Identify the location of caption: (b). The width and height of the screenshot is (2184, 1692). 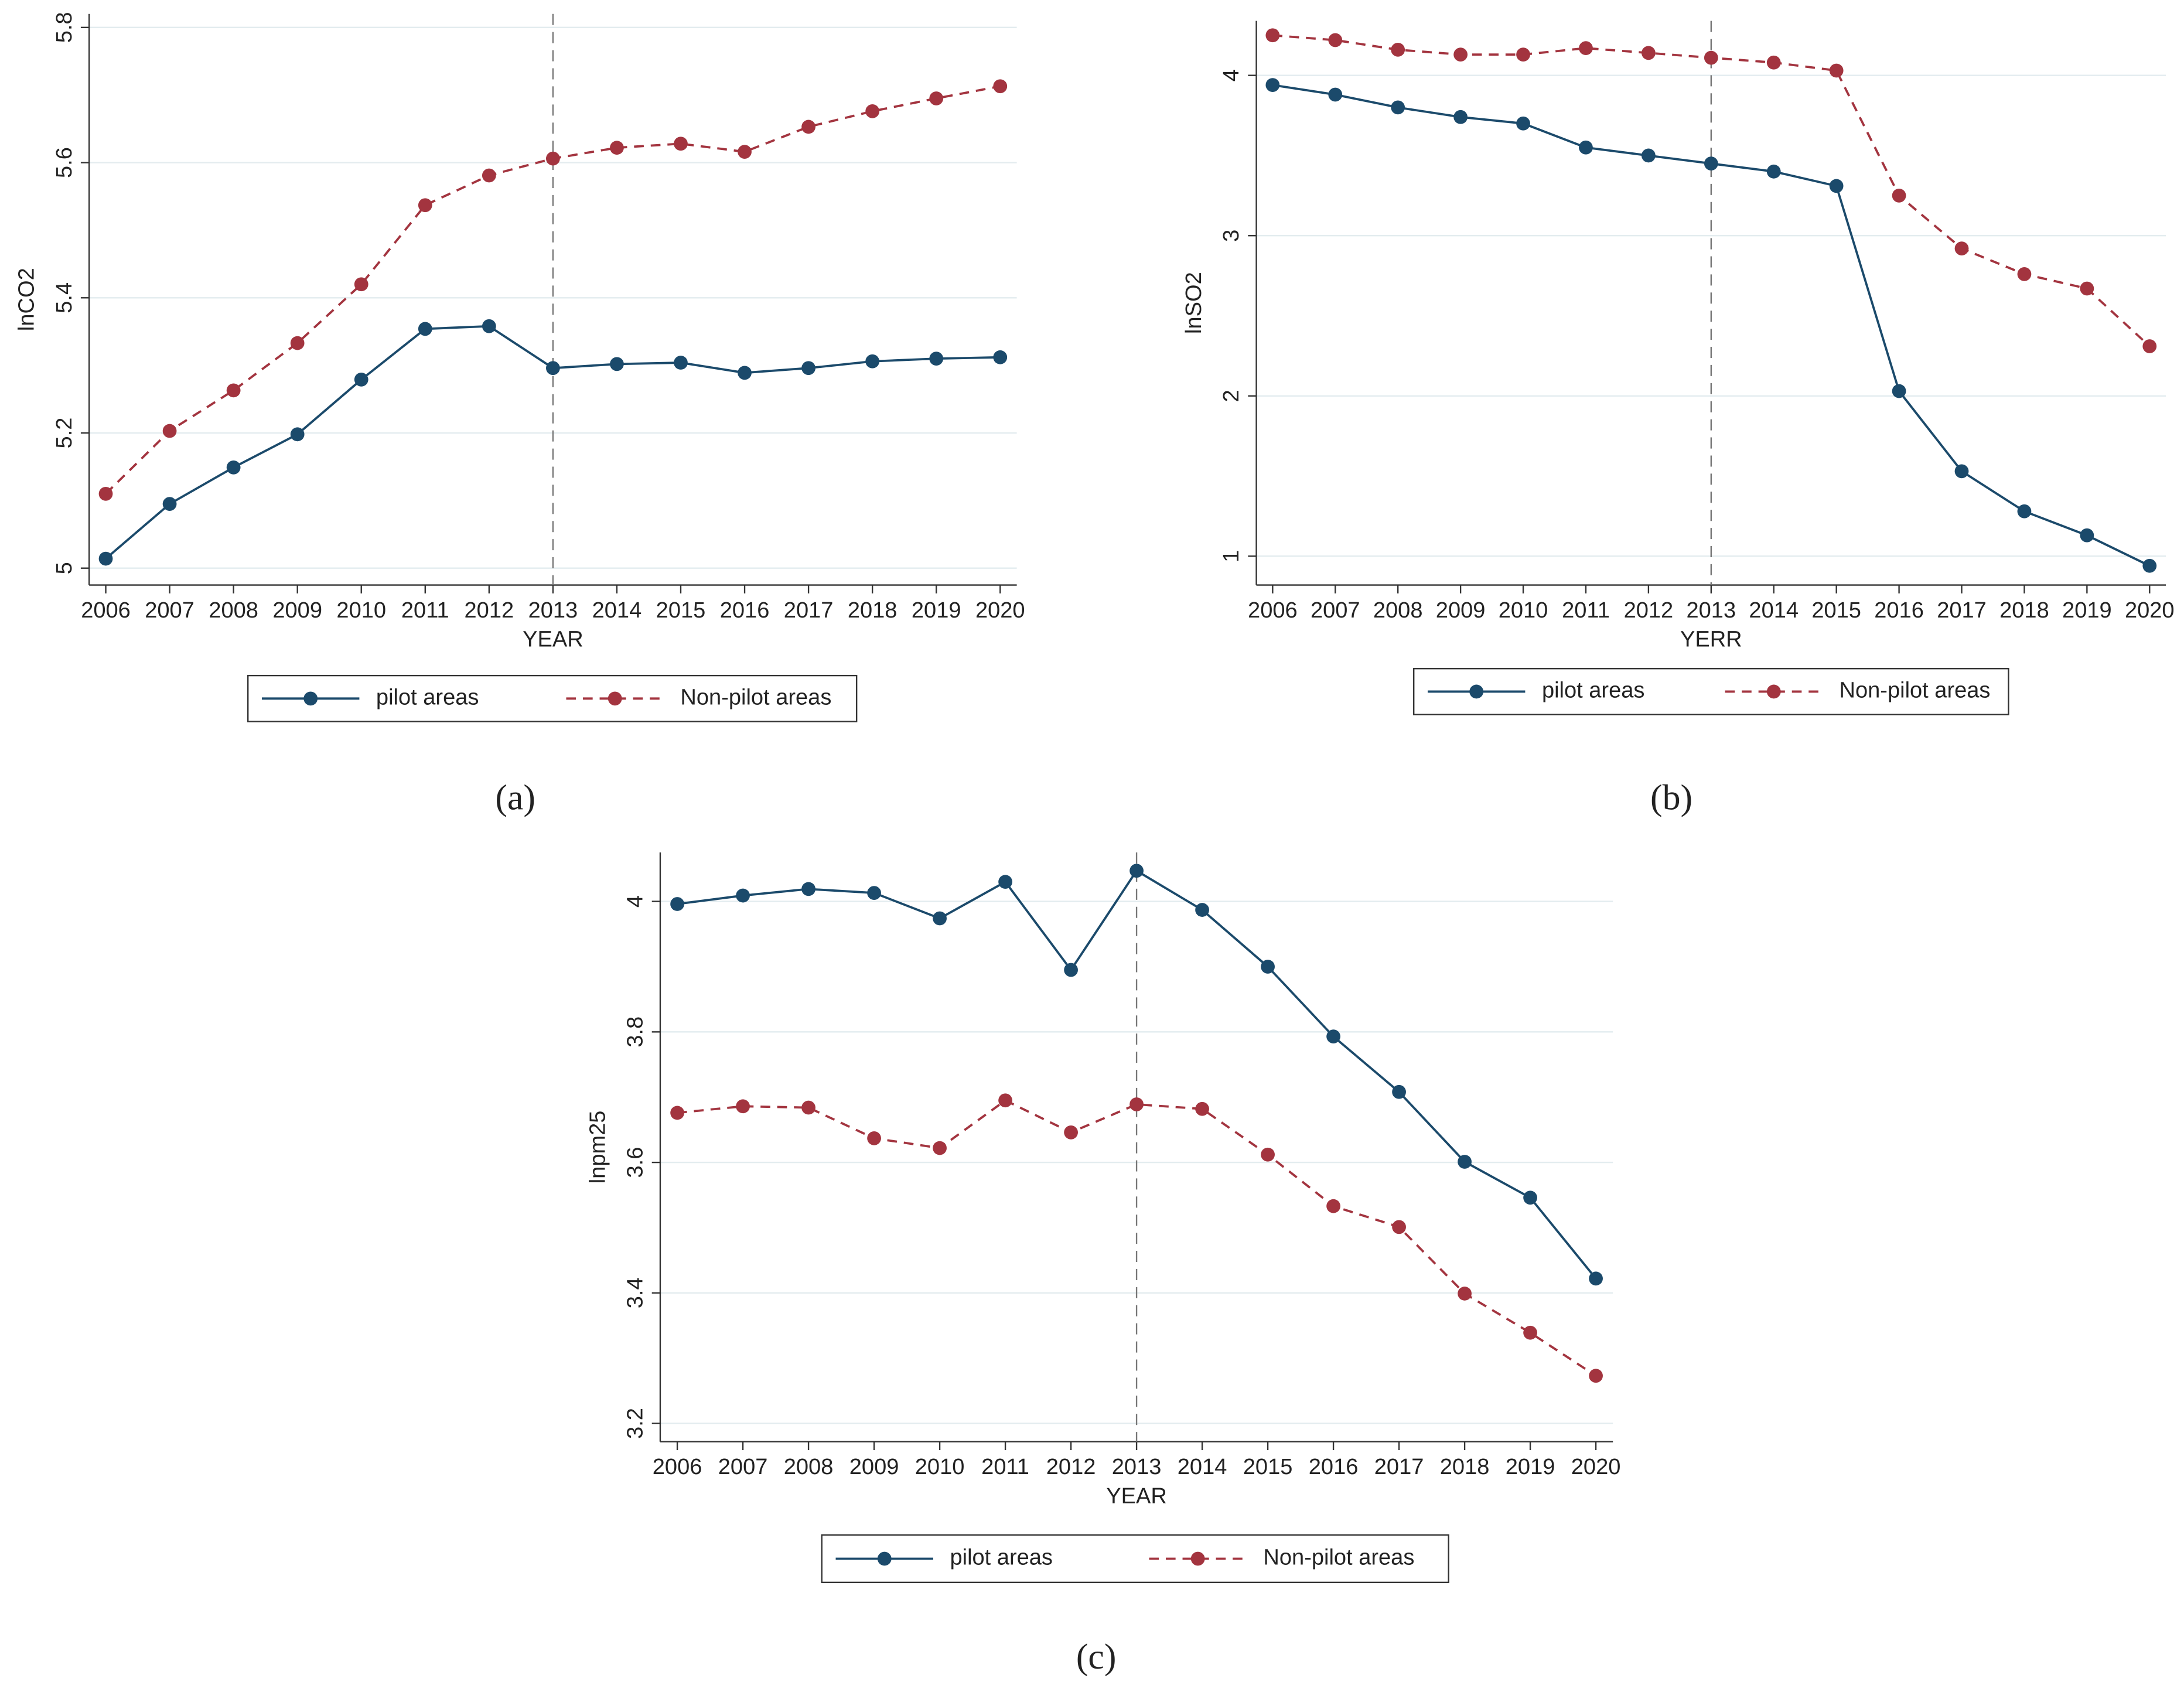
(1671, 797).